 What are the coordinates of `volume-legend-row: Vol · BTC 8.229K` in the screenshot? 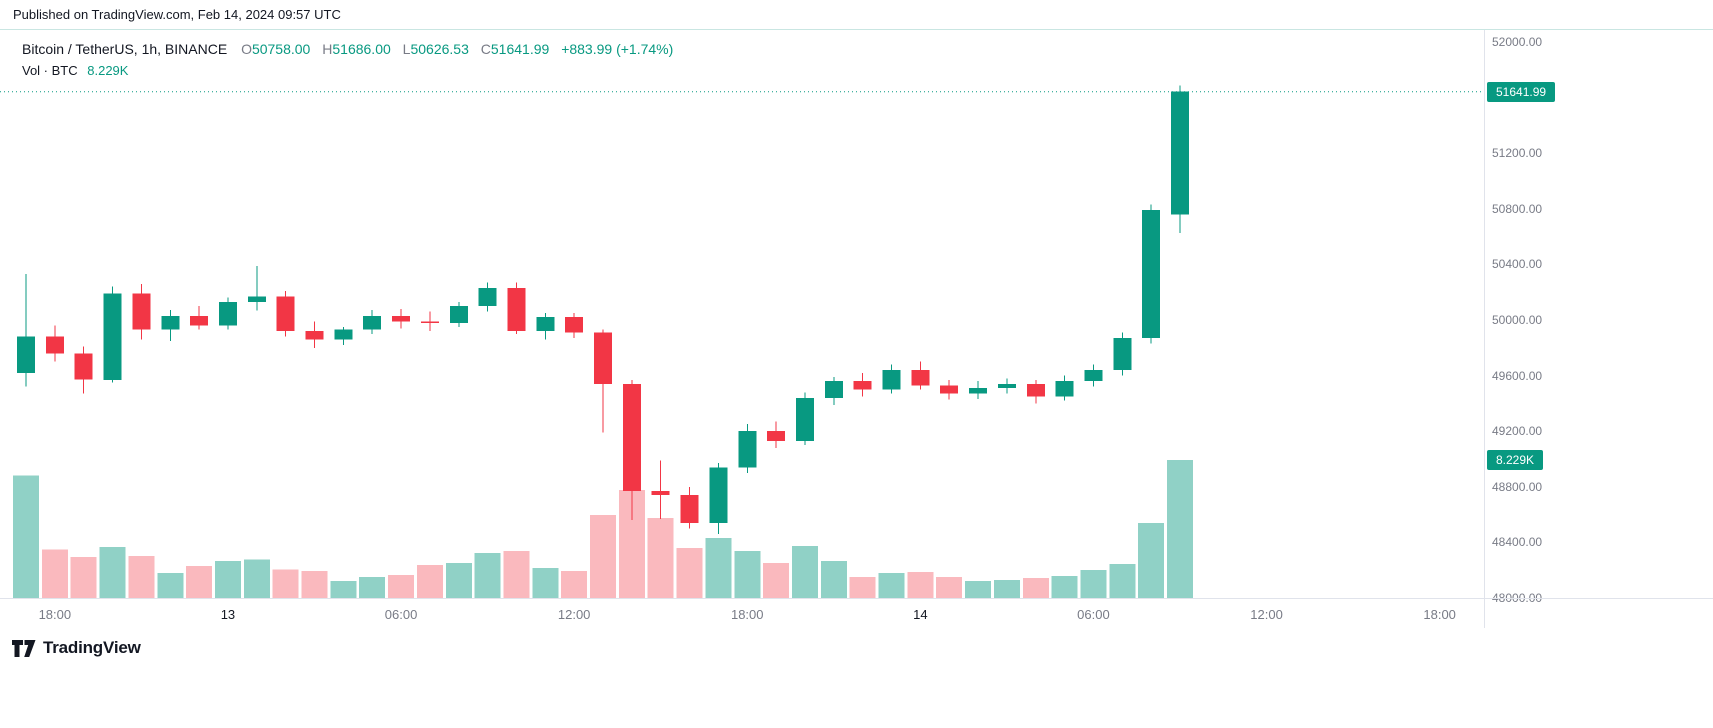 It's located at (347, 71).